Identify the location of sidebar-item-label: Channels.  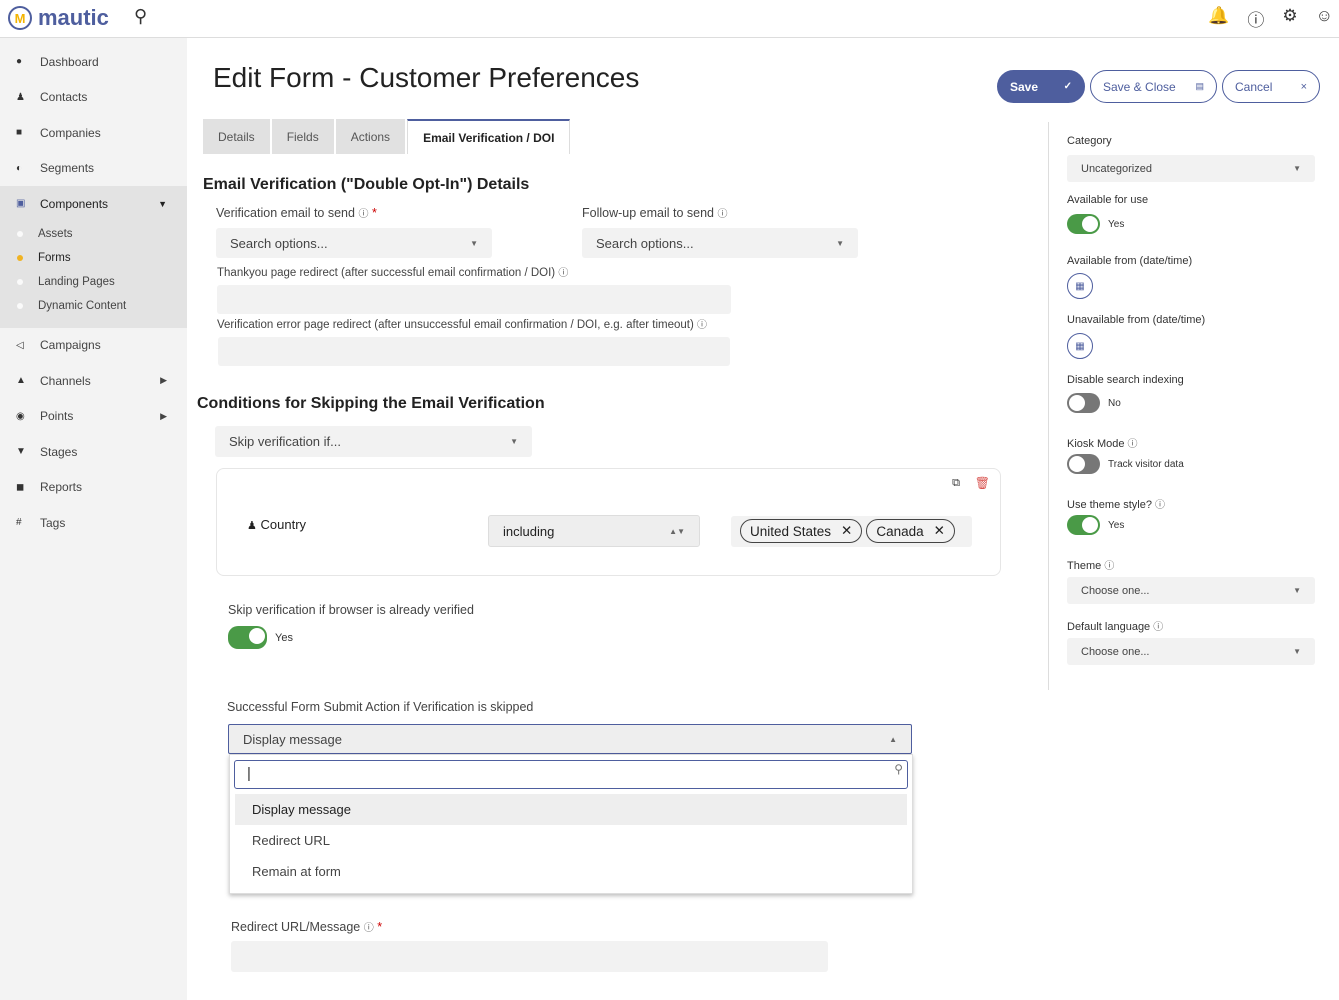
(65, 380).